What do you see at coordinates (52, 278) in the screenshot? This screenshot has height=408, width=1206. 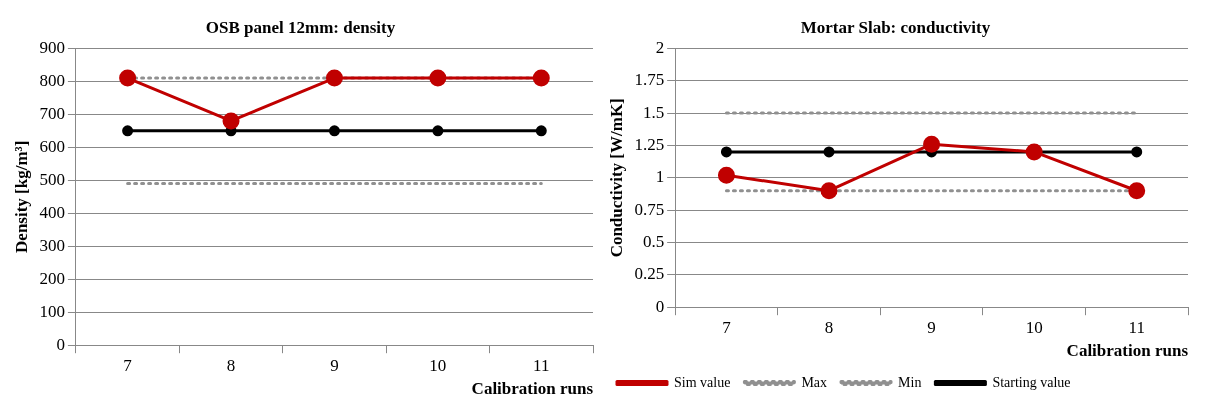 I see `y-tick-label: 200` at bounding box center [52, 278].